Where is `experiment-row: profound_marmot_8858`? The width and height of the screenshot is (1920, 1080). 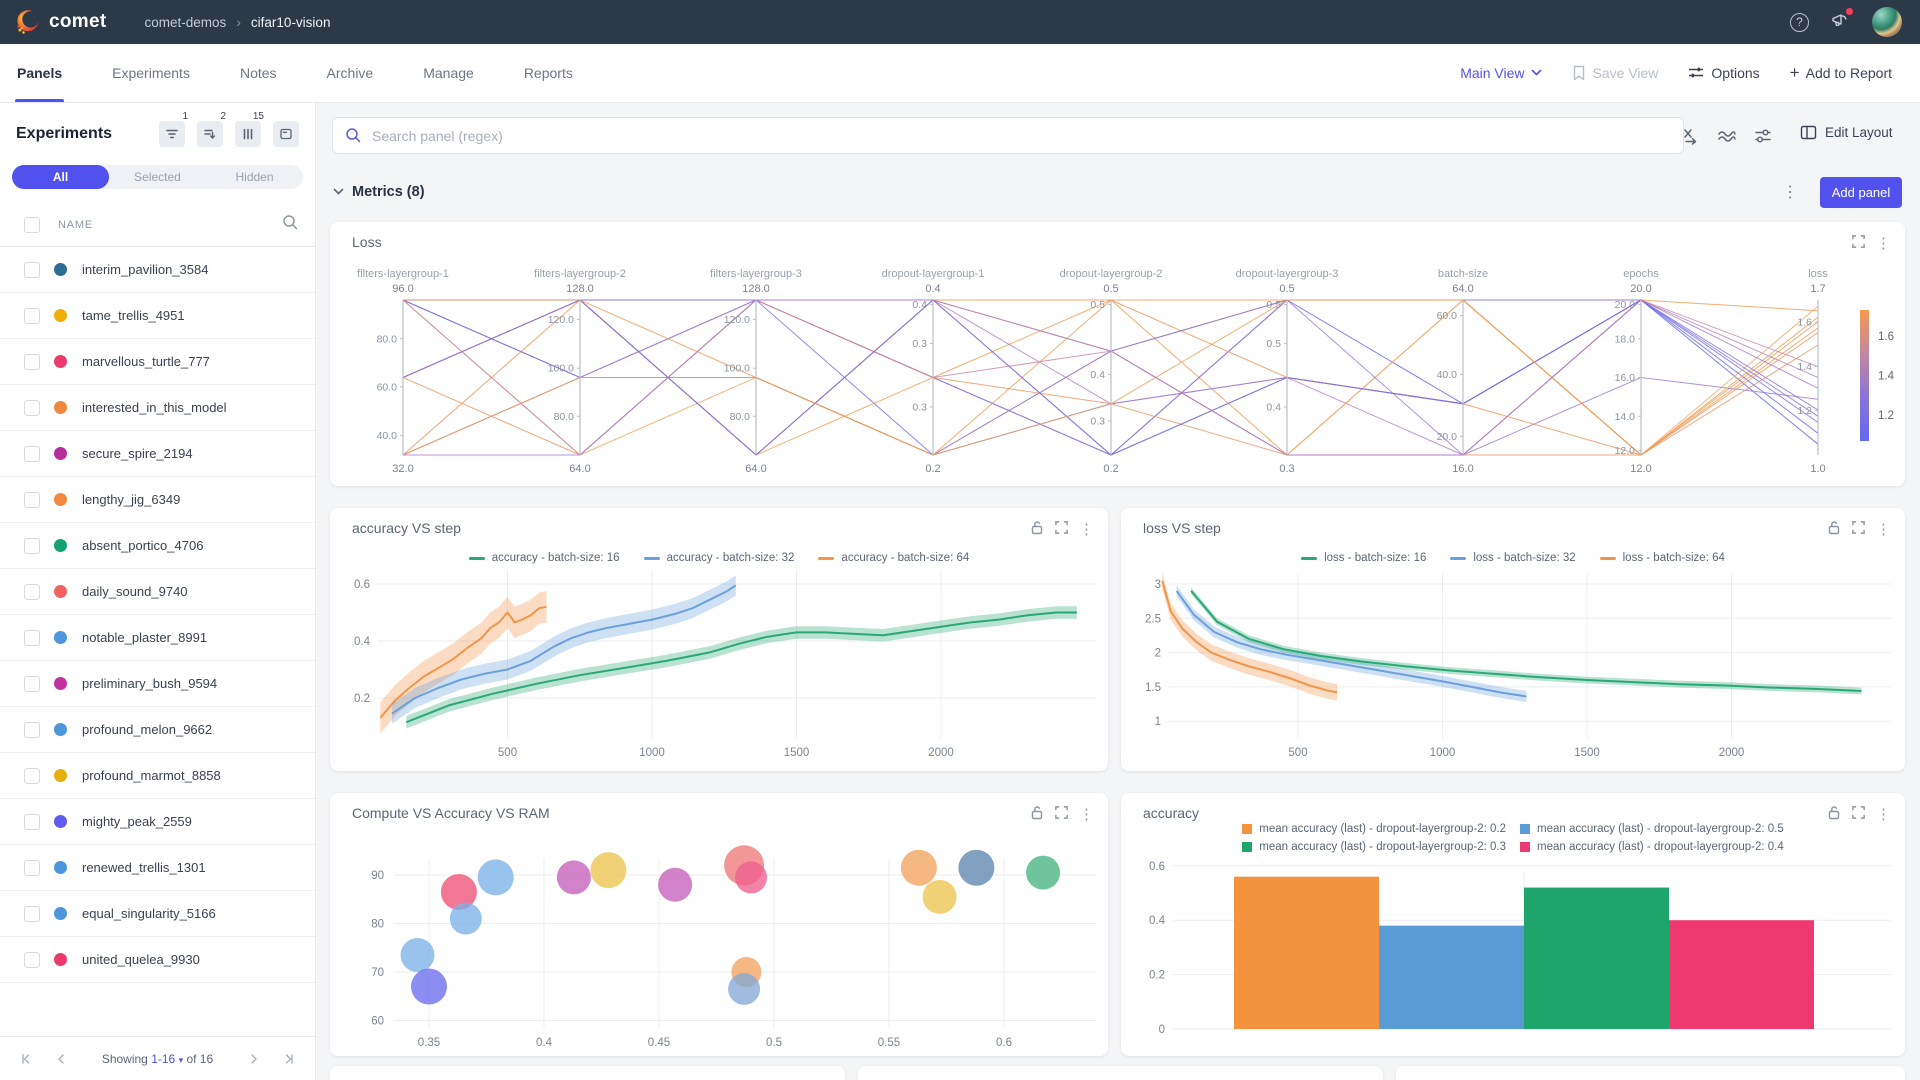 experiment-row: profound_marmot_8858 is located at coordinates (157, 776).